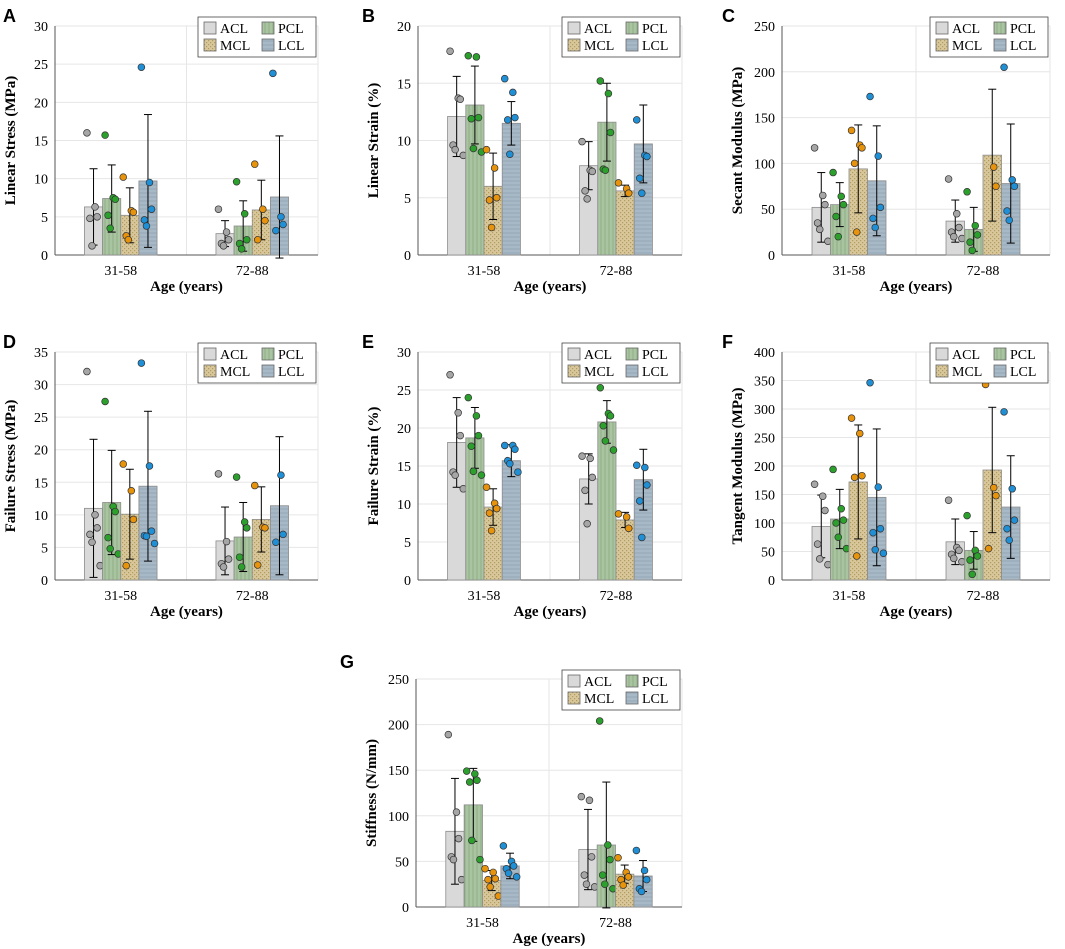 The width and height of the screenshot is (1065, 949). Describe the element at coordinates (9, 16) in the screenshot. I see `panel-letter: A` at that location.